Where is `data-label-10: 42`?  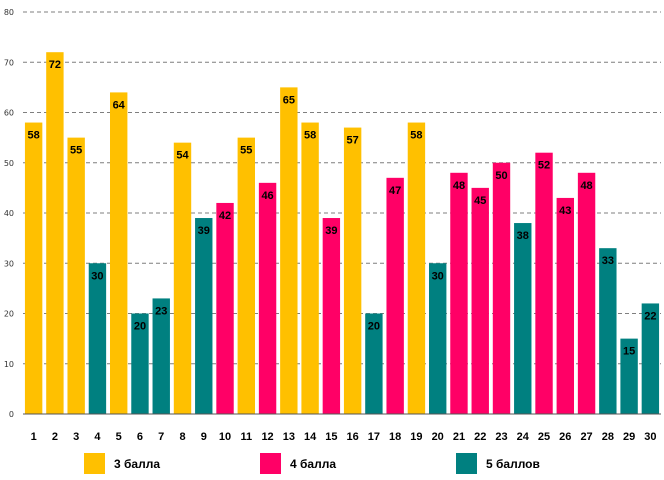
data-label-10: 42 is located at coordinates (225, 216).